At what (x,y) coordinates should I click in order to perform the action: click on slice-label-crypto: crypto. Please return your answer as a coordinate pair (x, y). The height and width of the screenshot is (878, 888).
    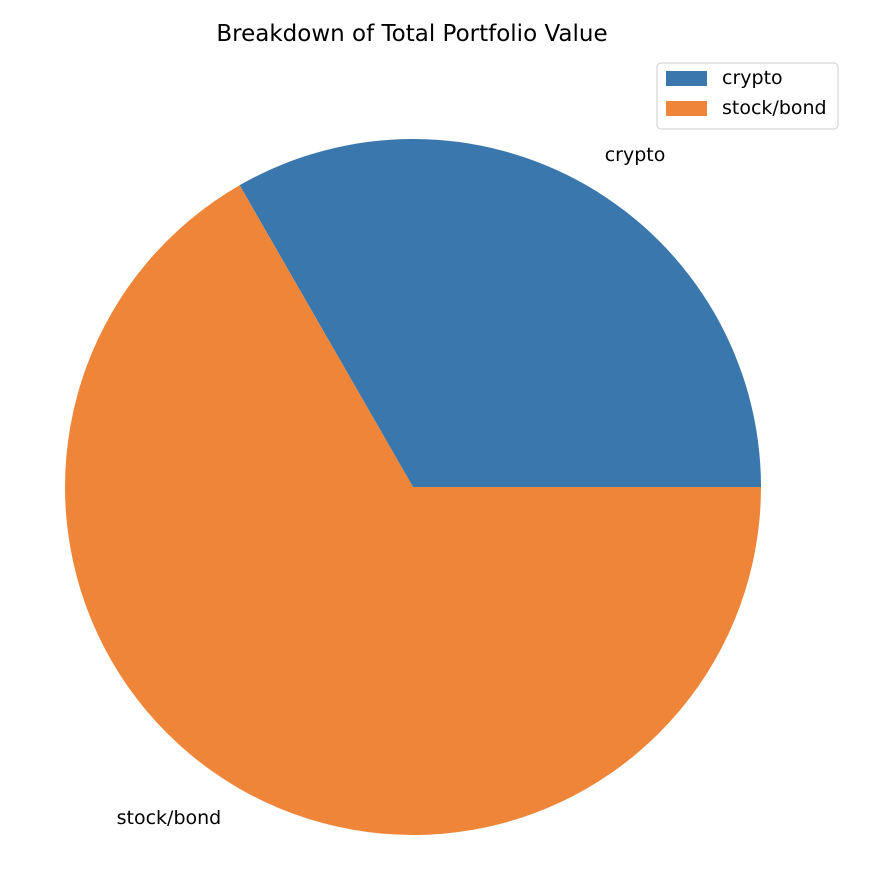
    Looking at the image, I should click on (635, 155).